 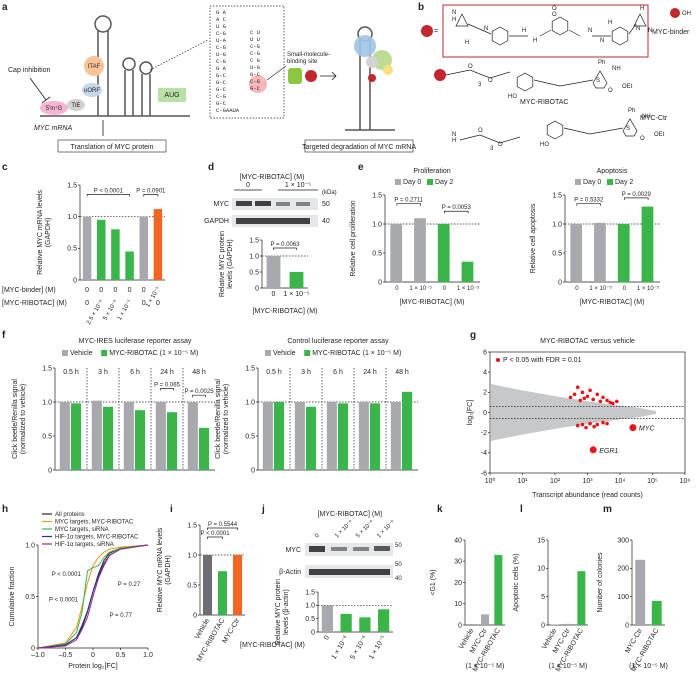 I want to click on box, so click(x=112, y=146).